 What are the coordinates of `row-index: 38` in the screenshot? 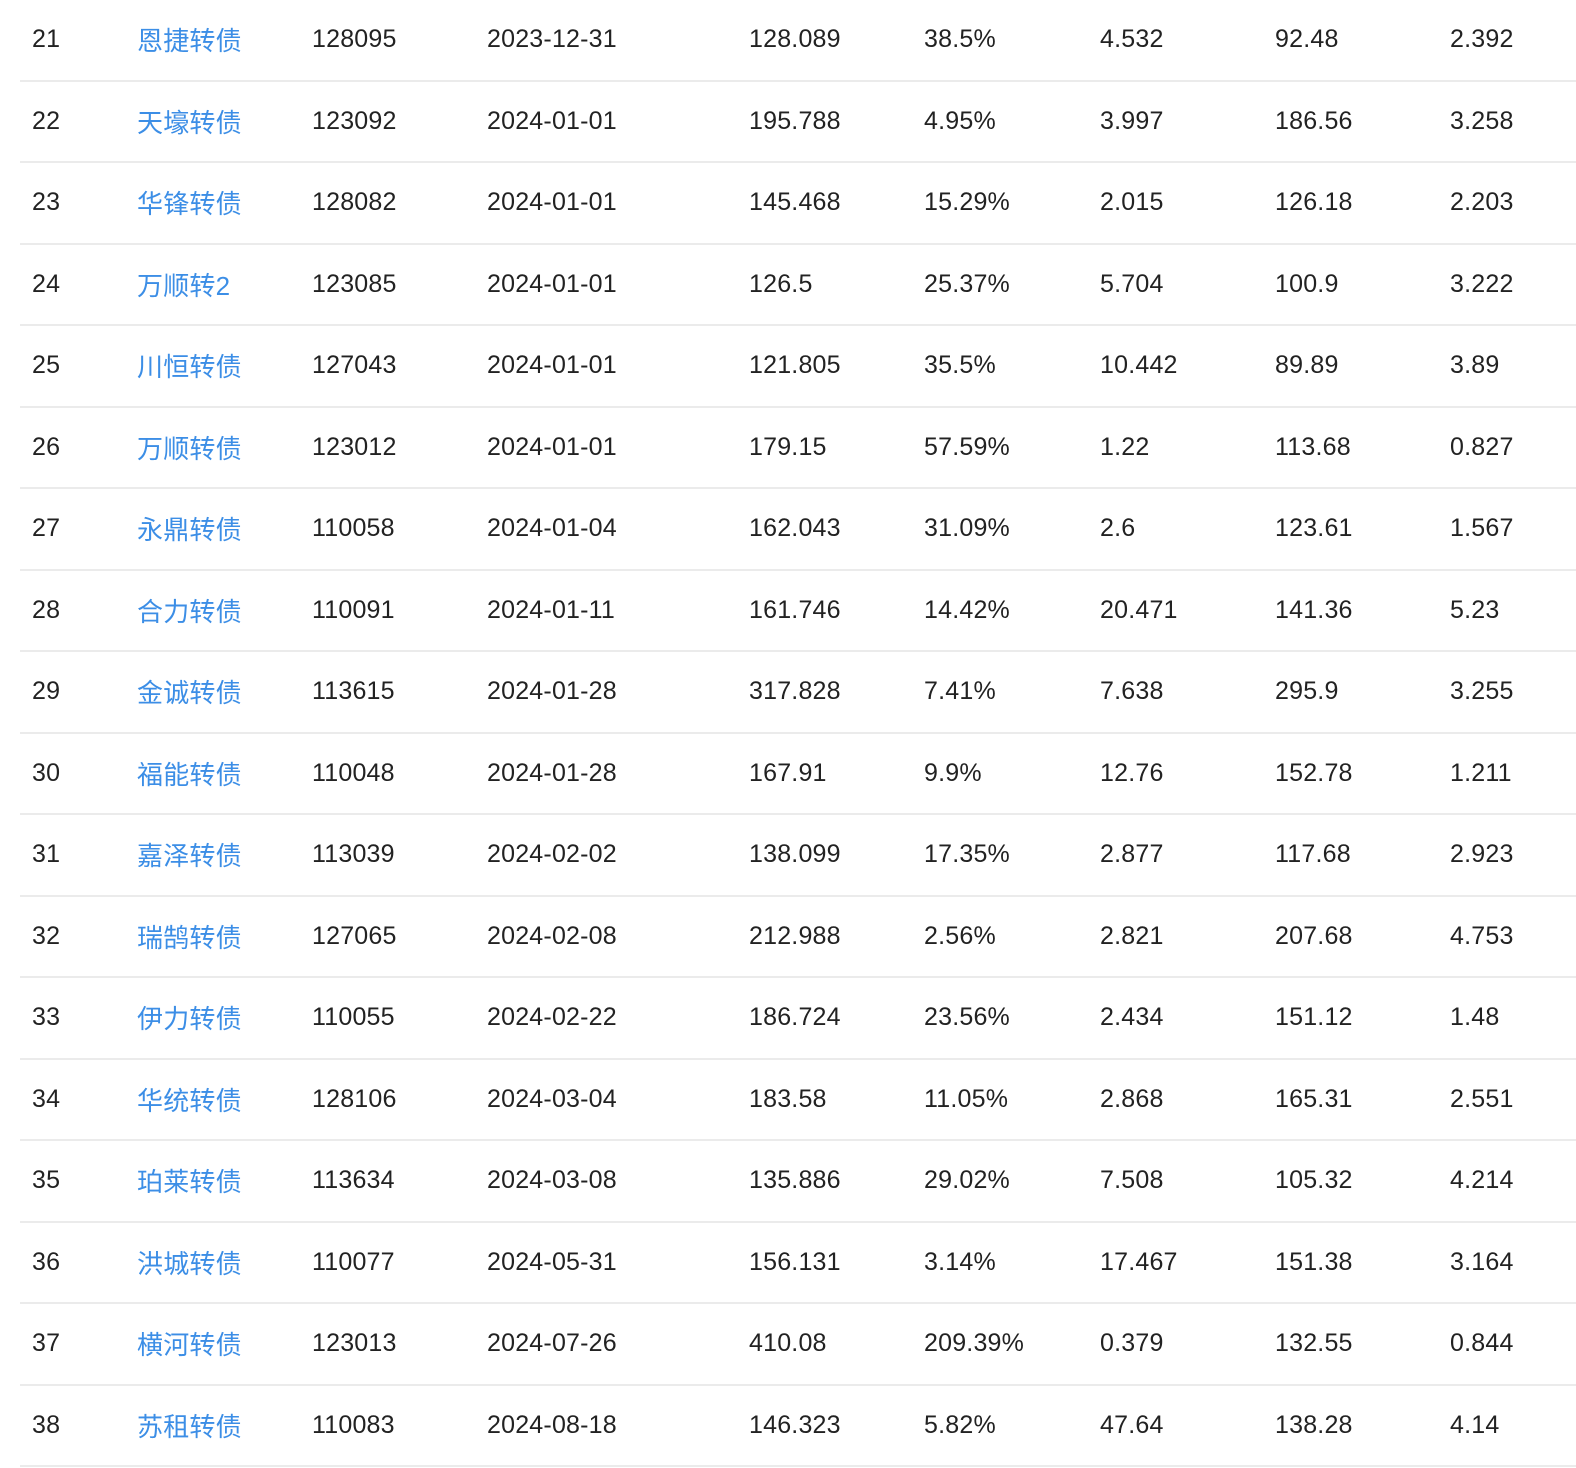 It's located at (46, 1424).